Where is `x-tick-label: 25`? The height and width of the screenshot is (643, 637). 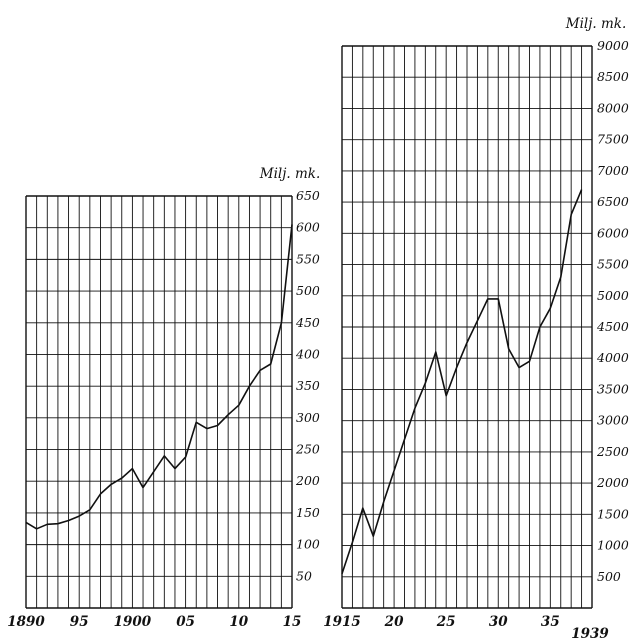 x-tick-label: 25 is located at coordinates (446, 622).